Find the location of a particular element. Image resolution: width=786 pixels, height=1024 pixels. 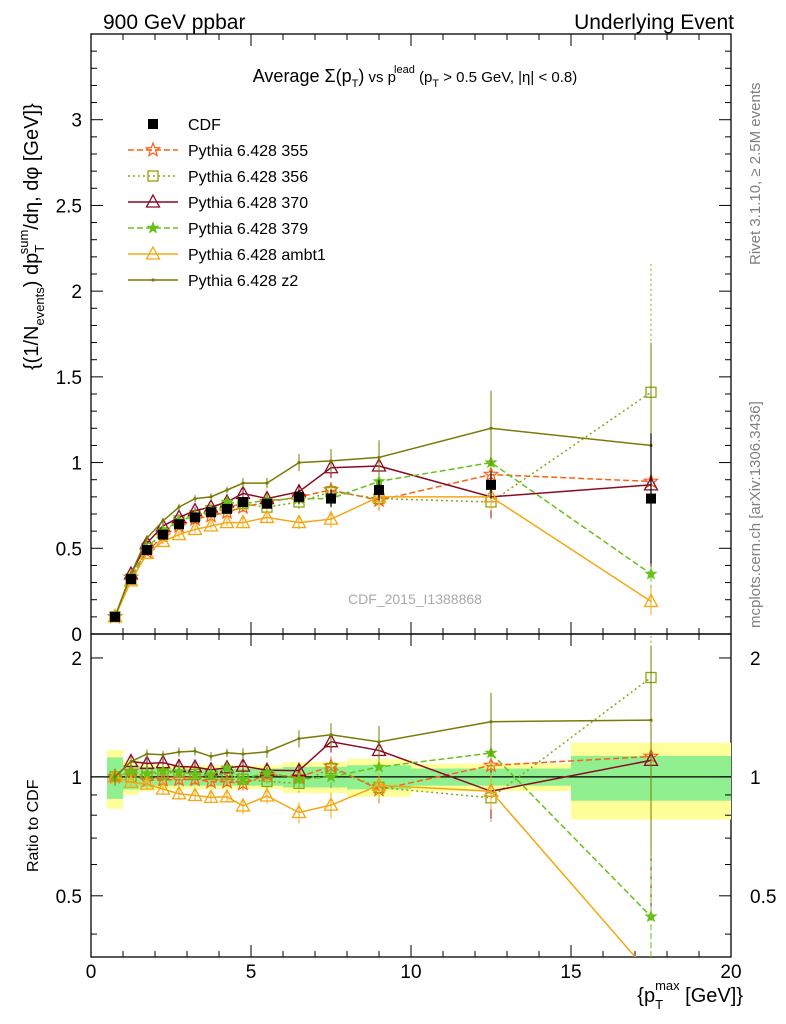

x-tick-label: 20 is located at coordinates (730, 972).